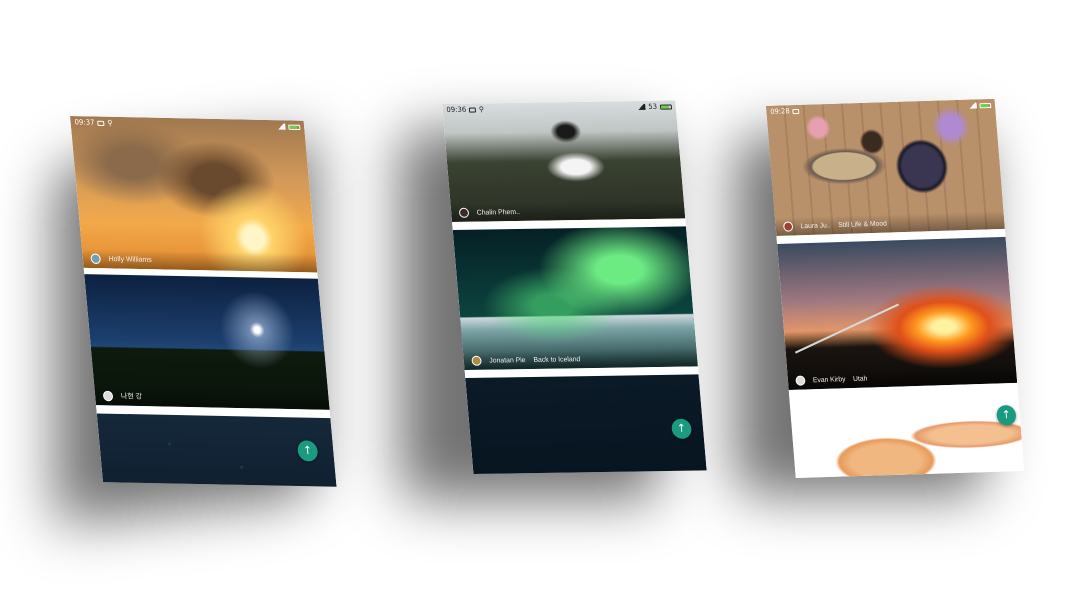 The width and height of the screenshot is (1080, 600). I want to click on marshmallow-stick, so click(847, 328).